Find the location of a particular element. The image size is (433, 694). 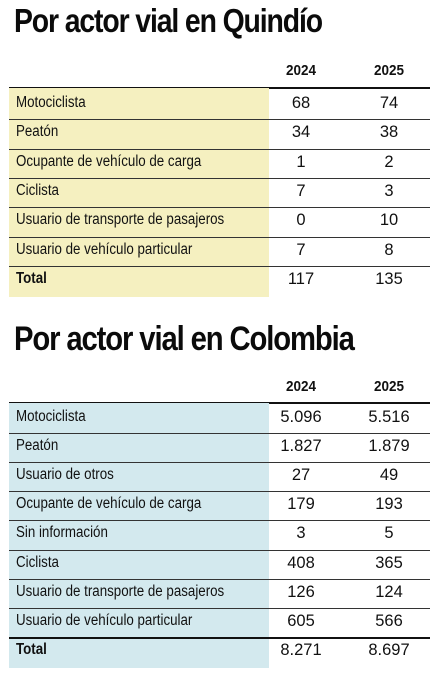

cell-value-2025: 5.516 is located at coordinates (389, 417).